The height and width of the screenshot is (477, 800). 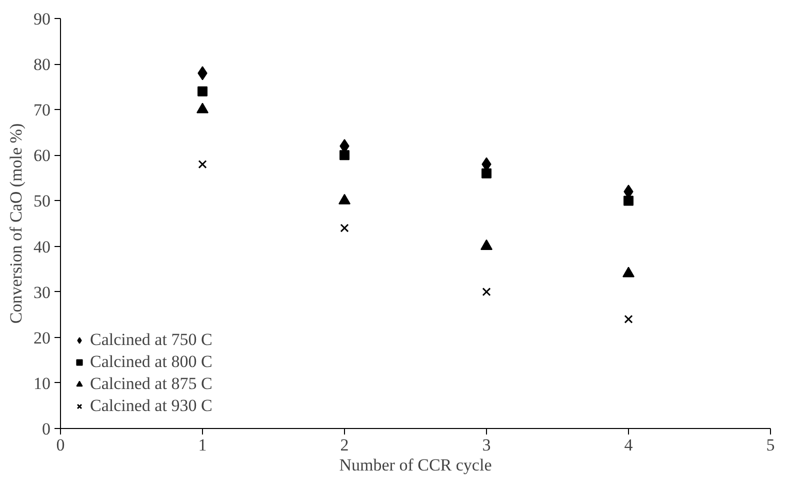 I want to click on y-tick-label: 70, so click(x=42, y=110).